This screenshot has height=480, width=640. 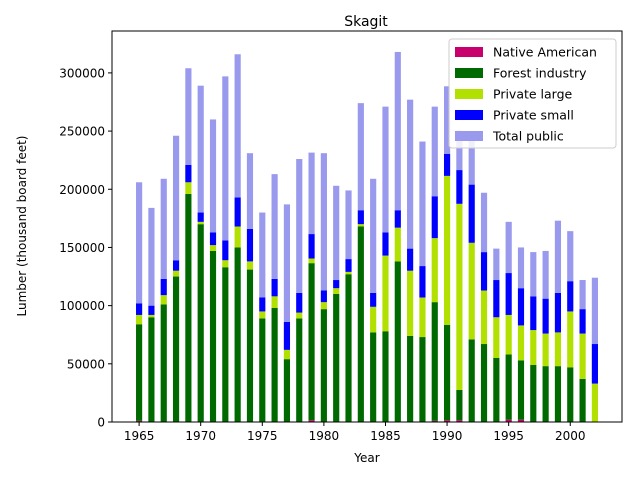 I want to click on bar-segment-private-small-1995, so click(x=508, y=294).